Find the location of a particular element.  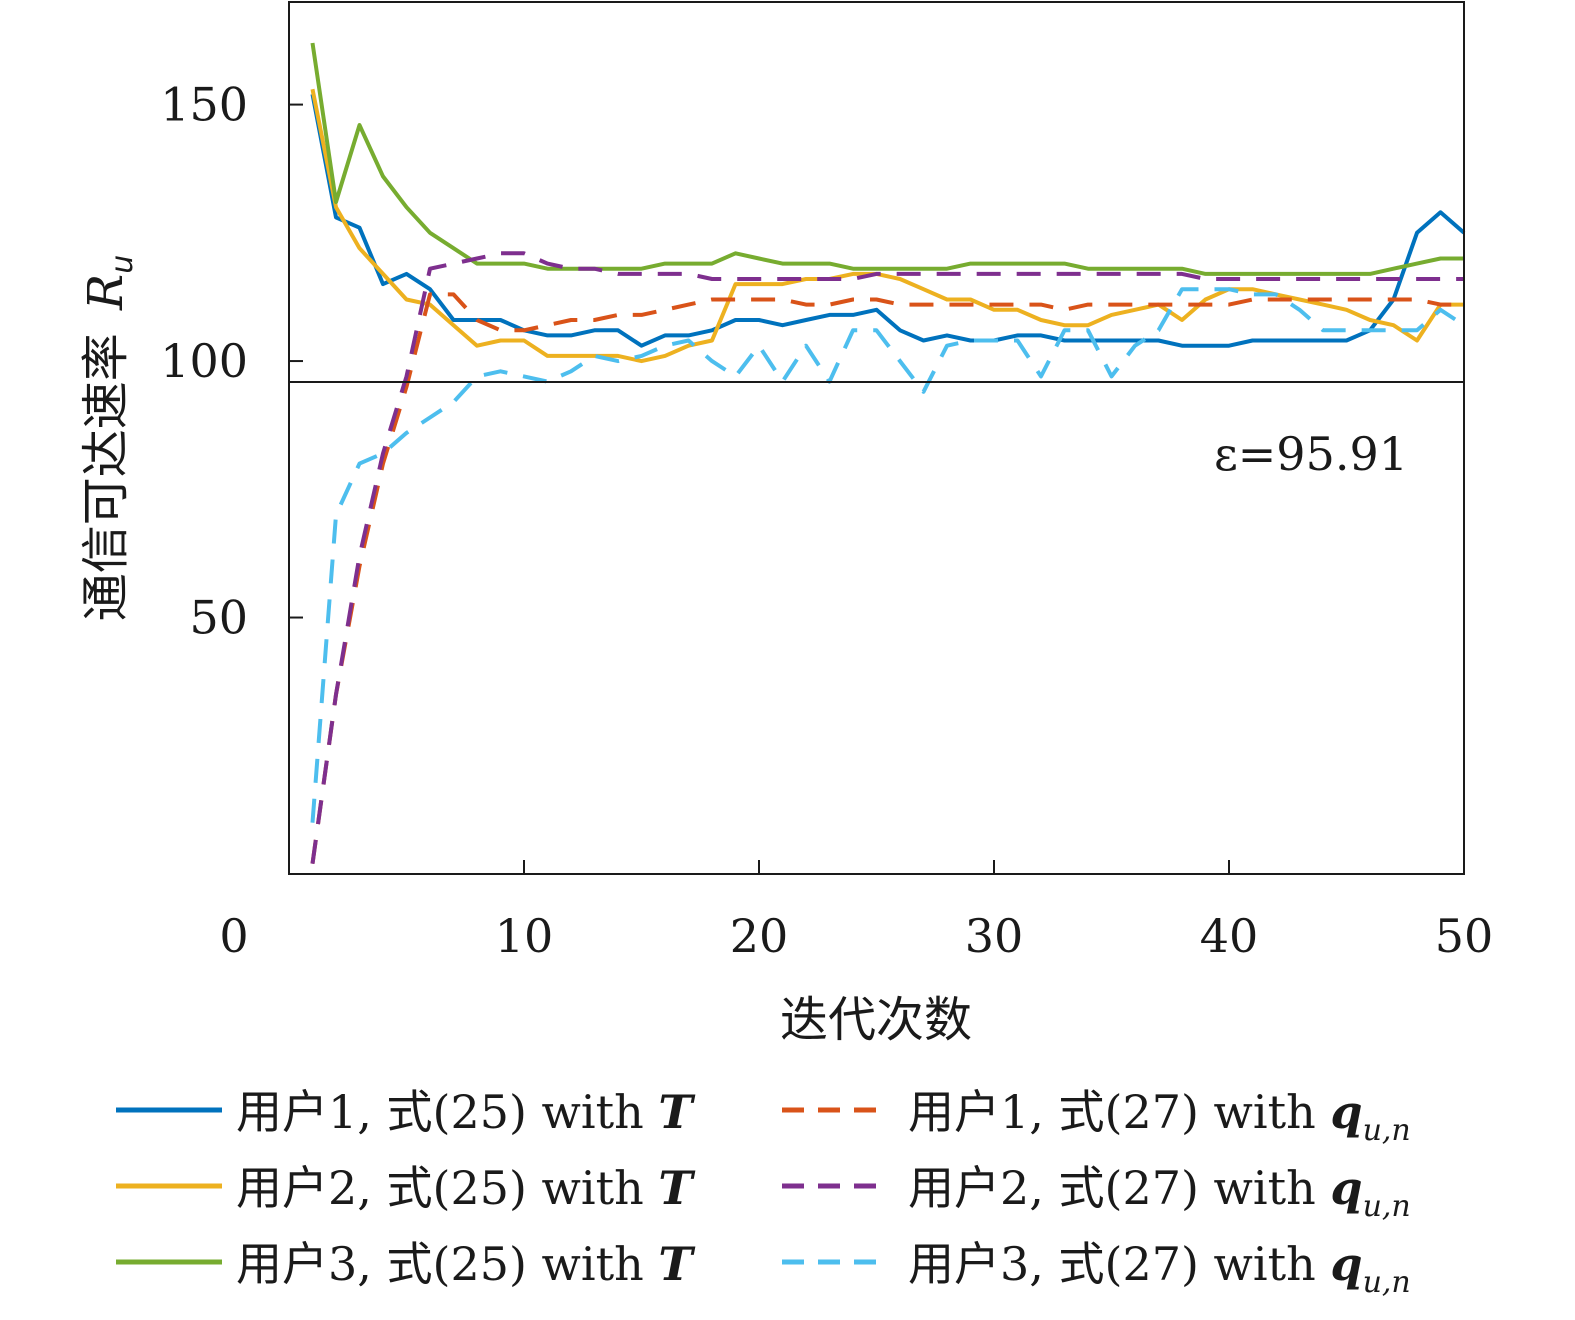

svg-text: 通信可达速率 Ru is located at coordinates (109, 438).